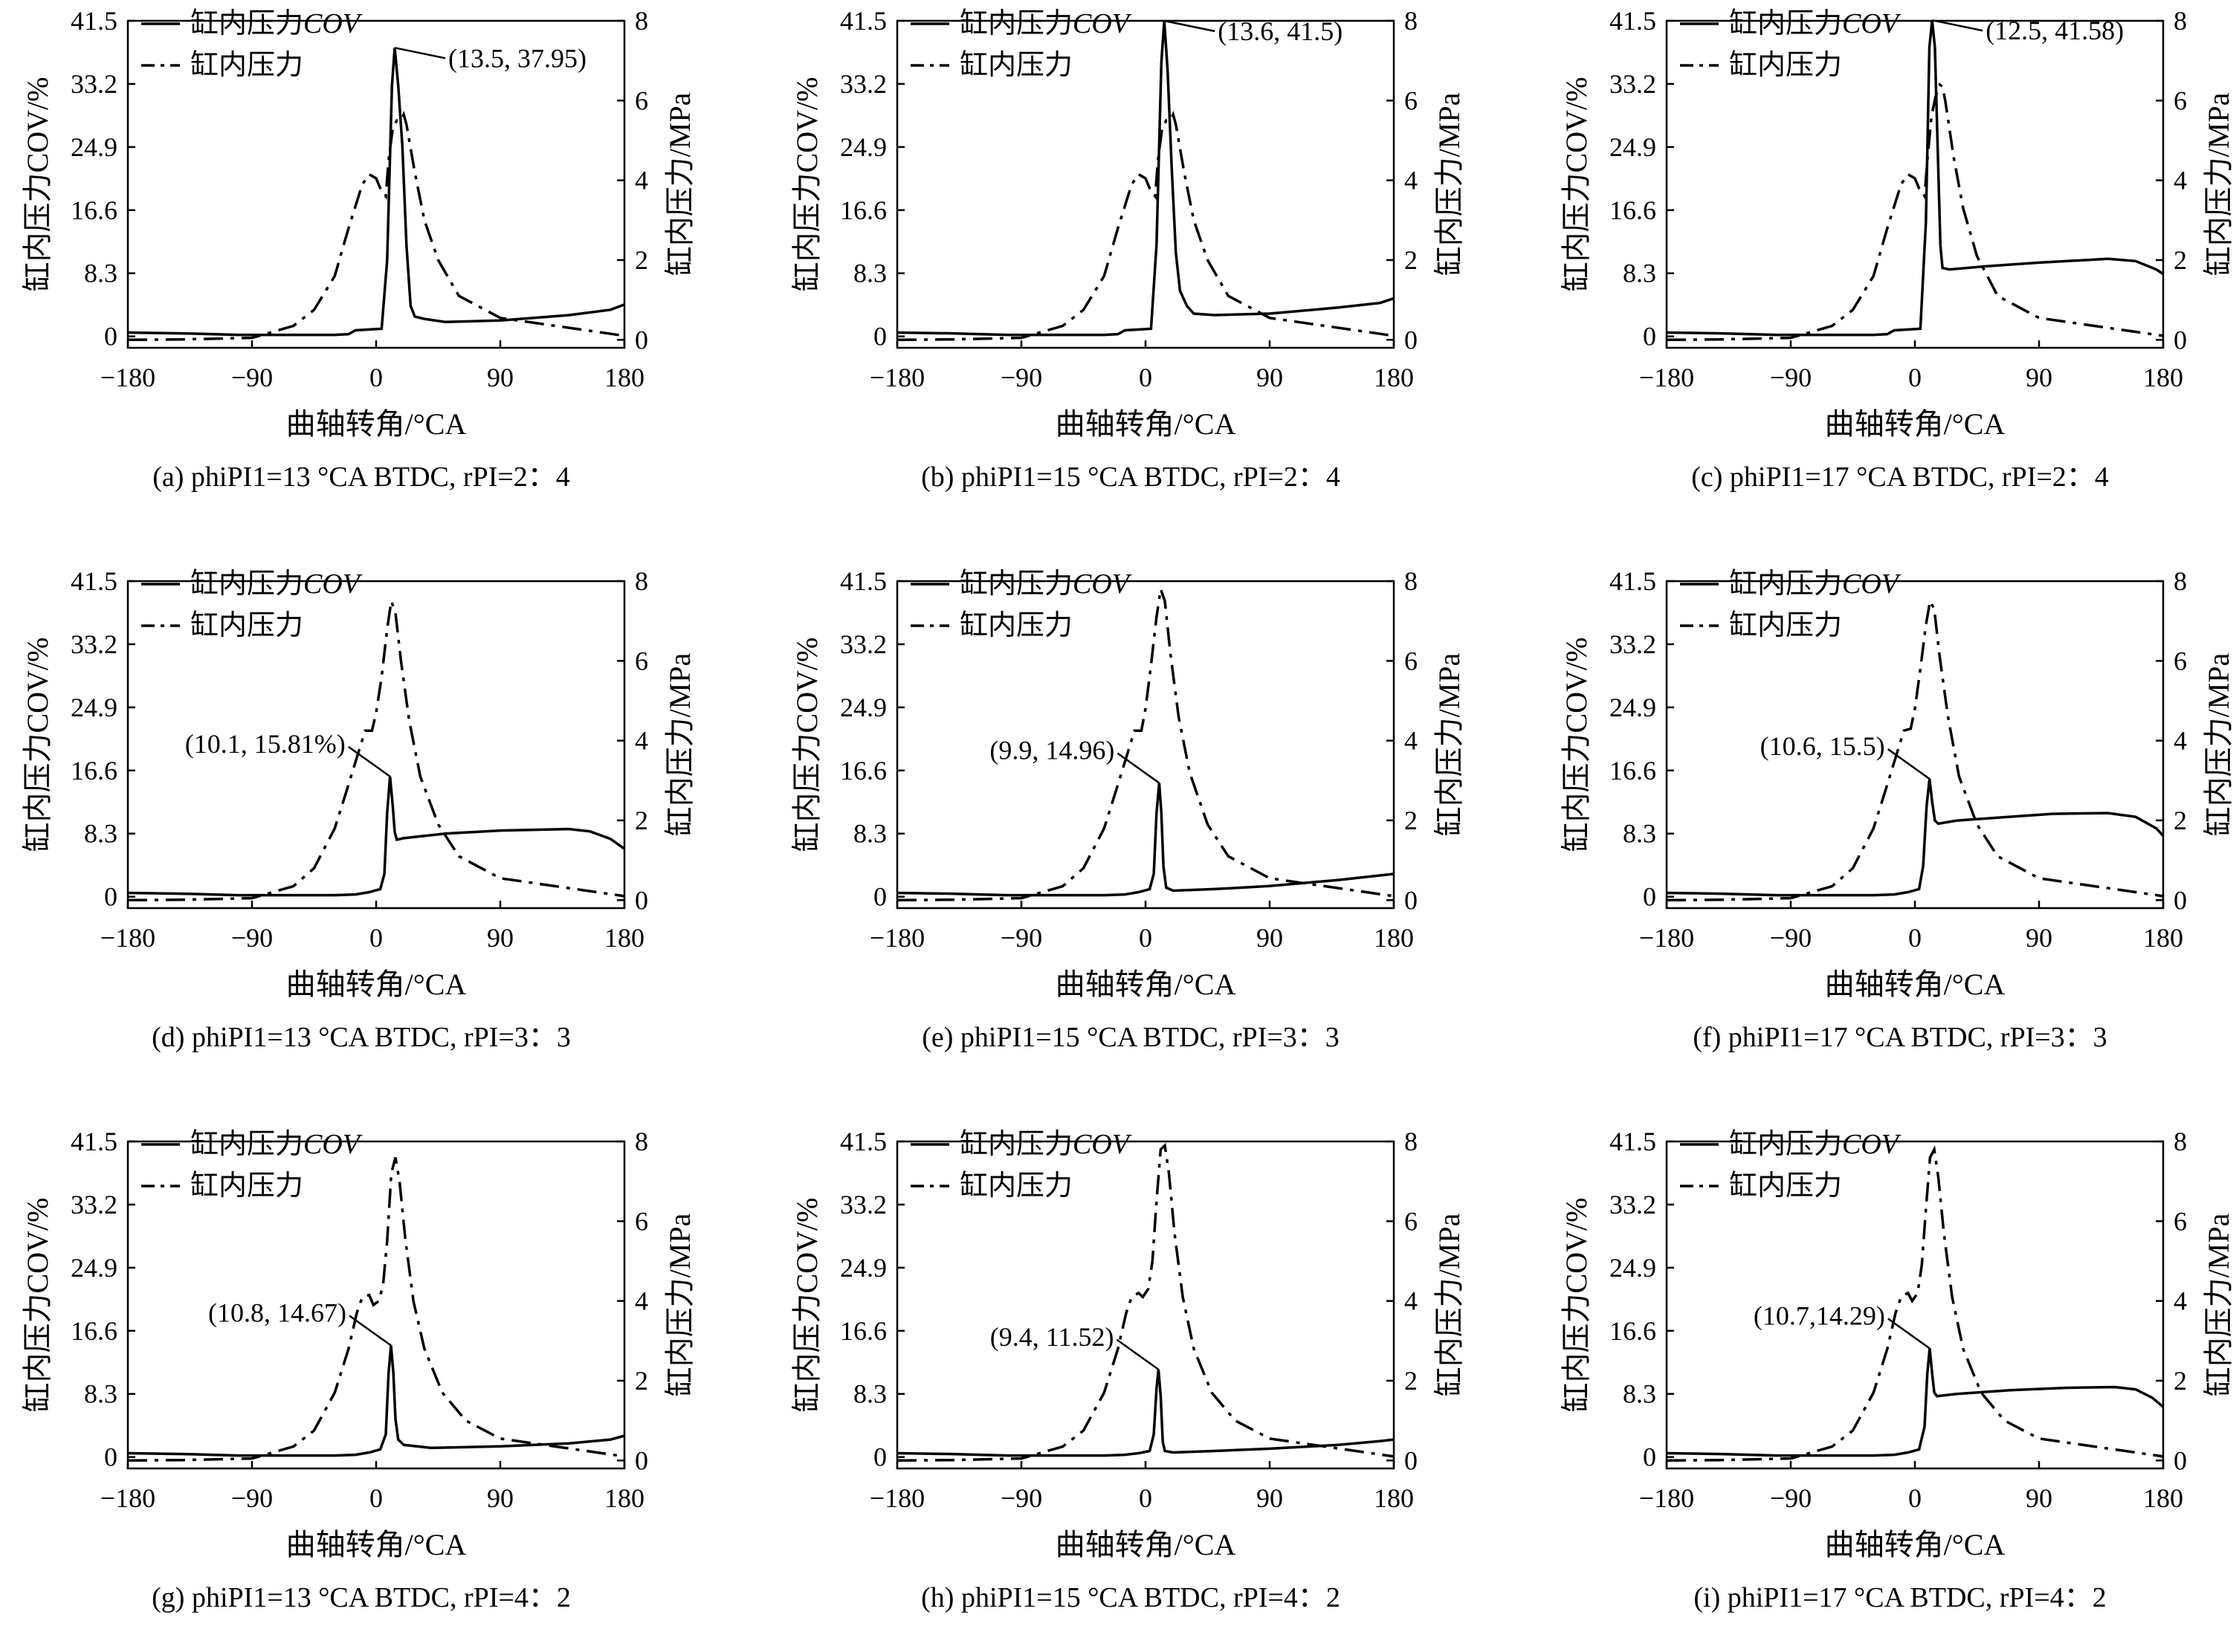  I want to click on subplot-caption: (e) phiPI1=15 °CA BTDC, rPI=3：3, so click(1131, 1037).